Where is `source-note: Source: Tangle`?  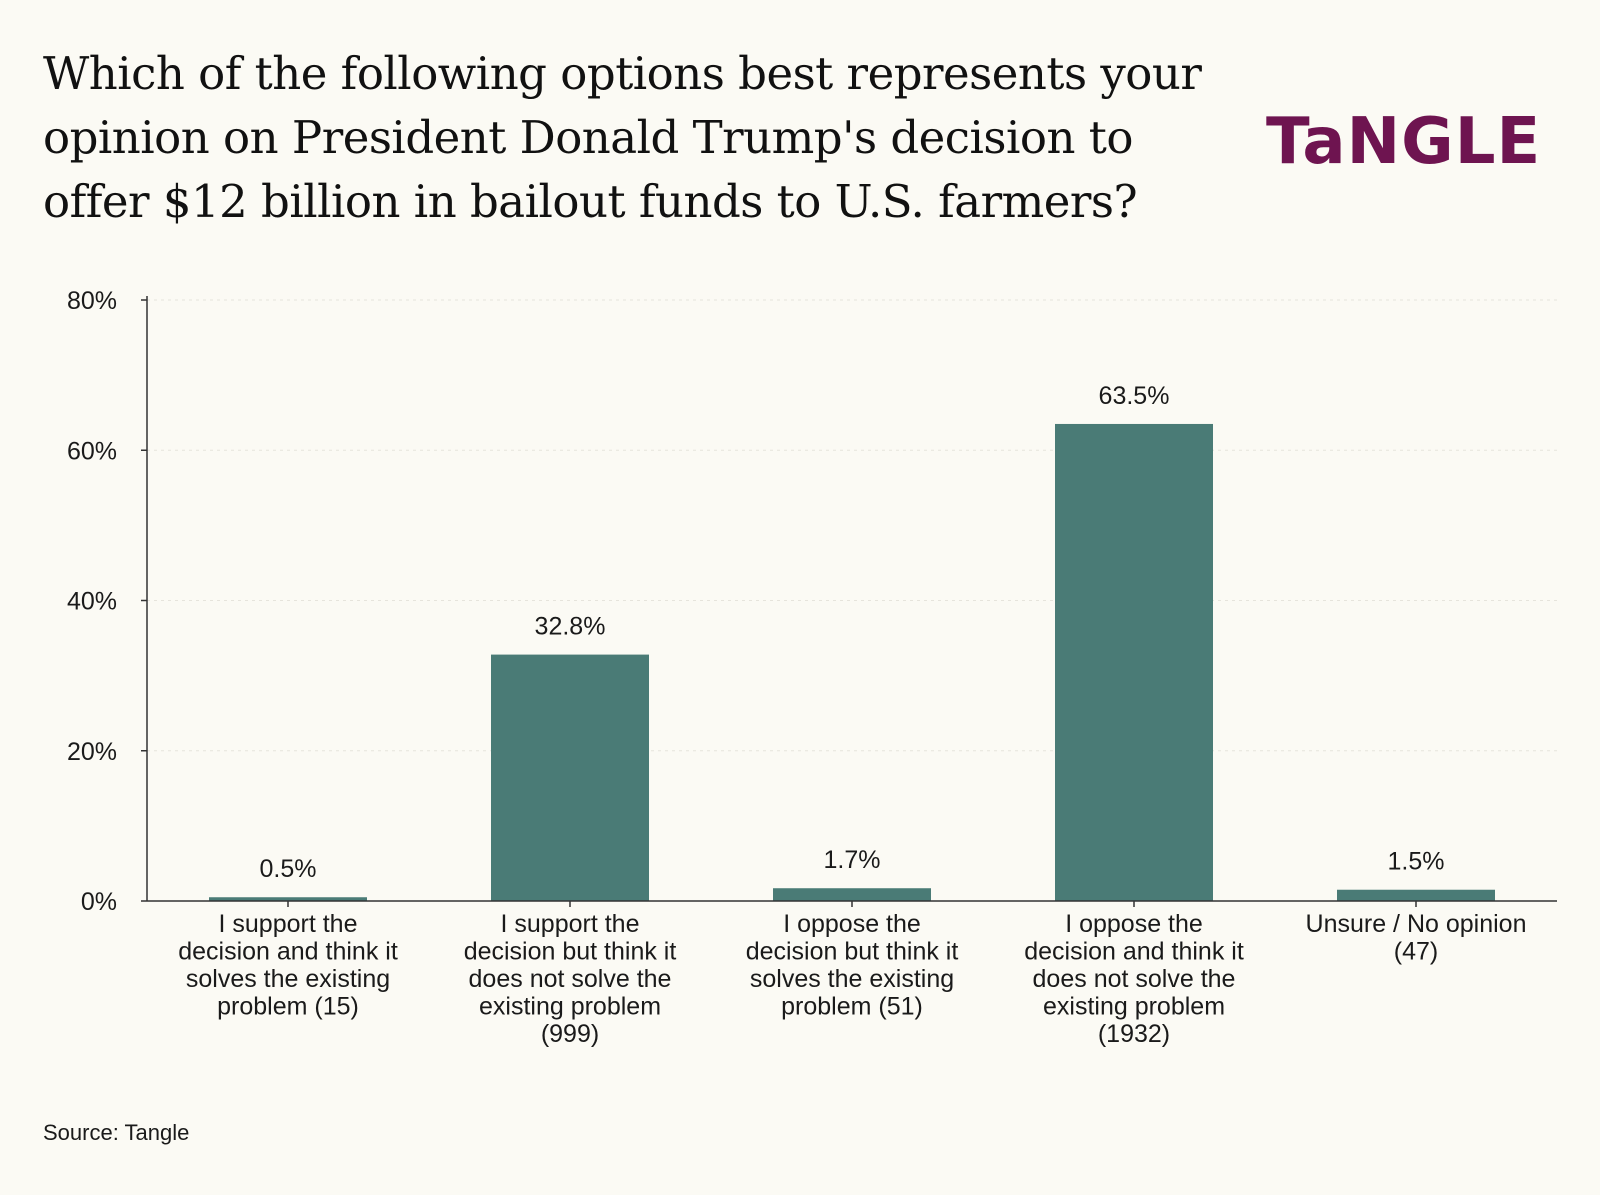 source-note: Source: Tangle is located at coordinates (116, 1132).